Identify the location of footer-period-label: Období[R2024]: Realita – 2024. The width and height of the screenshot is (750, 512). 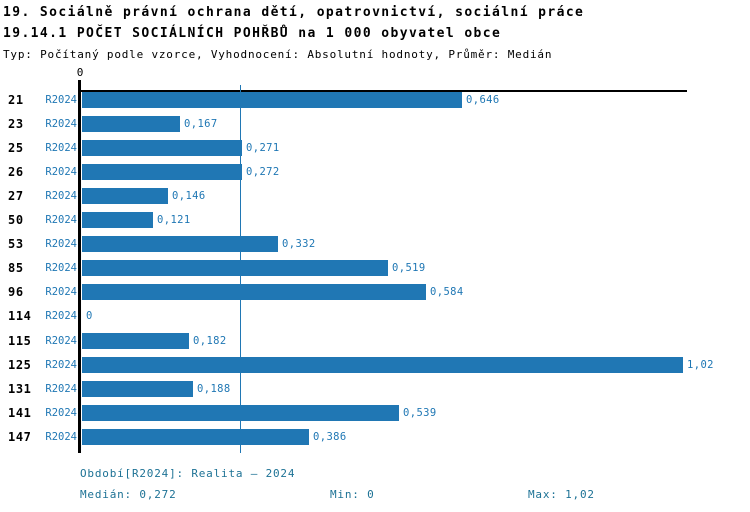
(188, 473).